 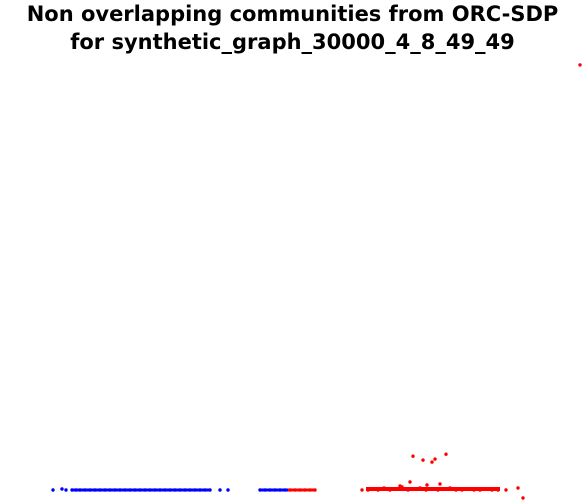 What do you see at coordinates (302, 490) in the screenshot?
I see `dense-band-community-b` at bounding box center [302, 490].